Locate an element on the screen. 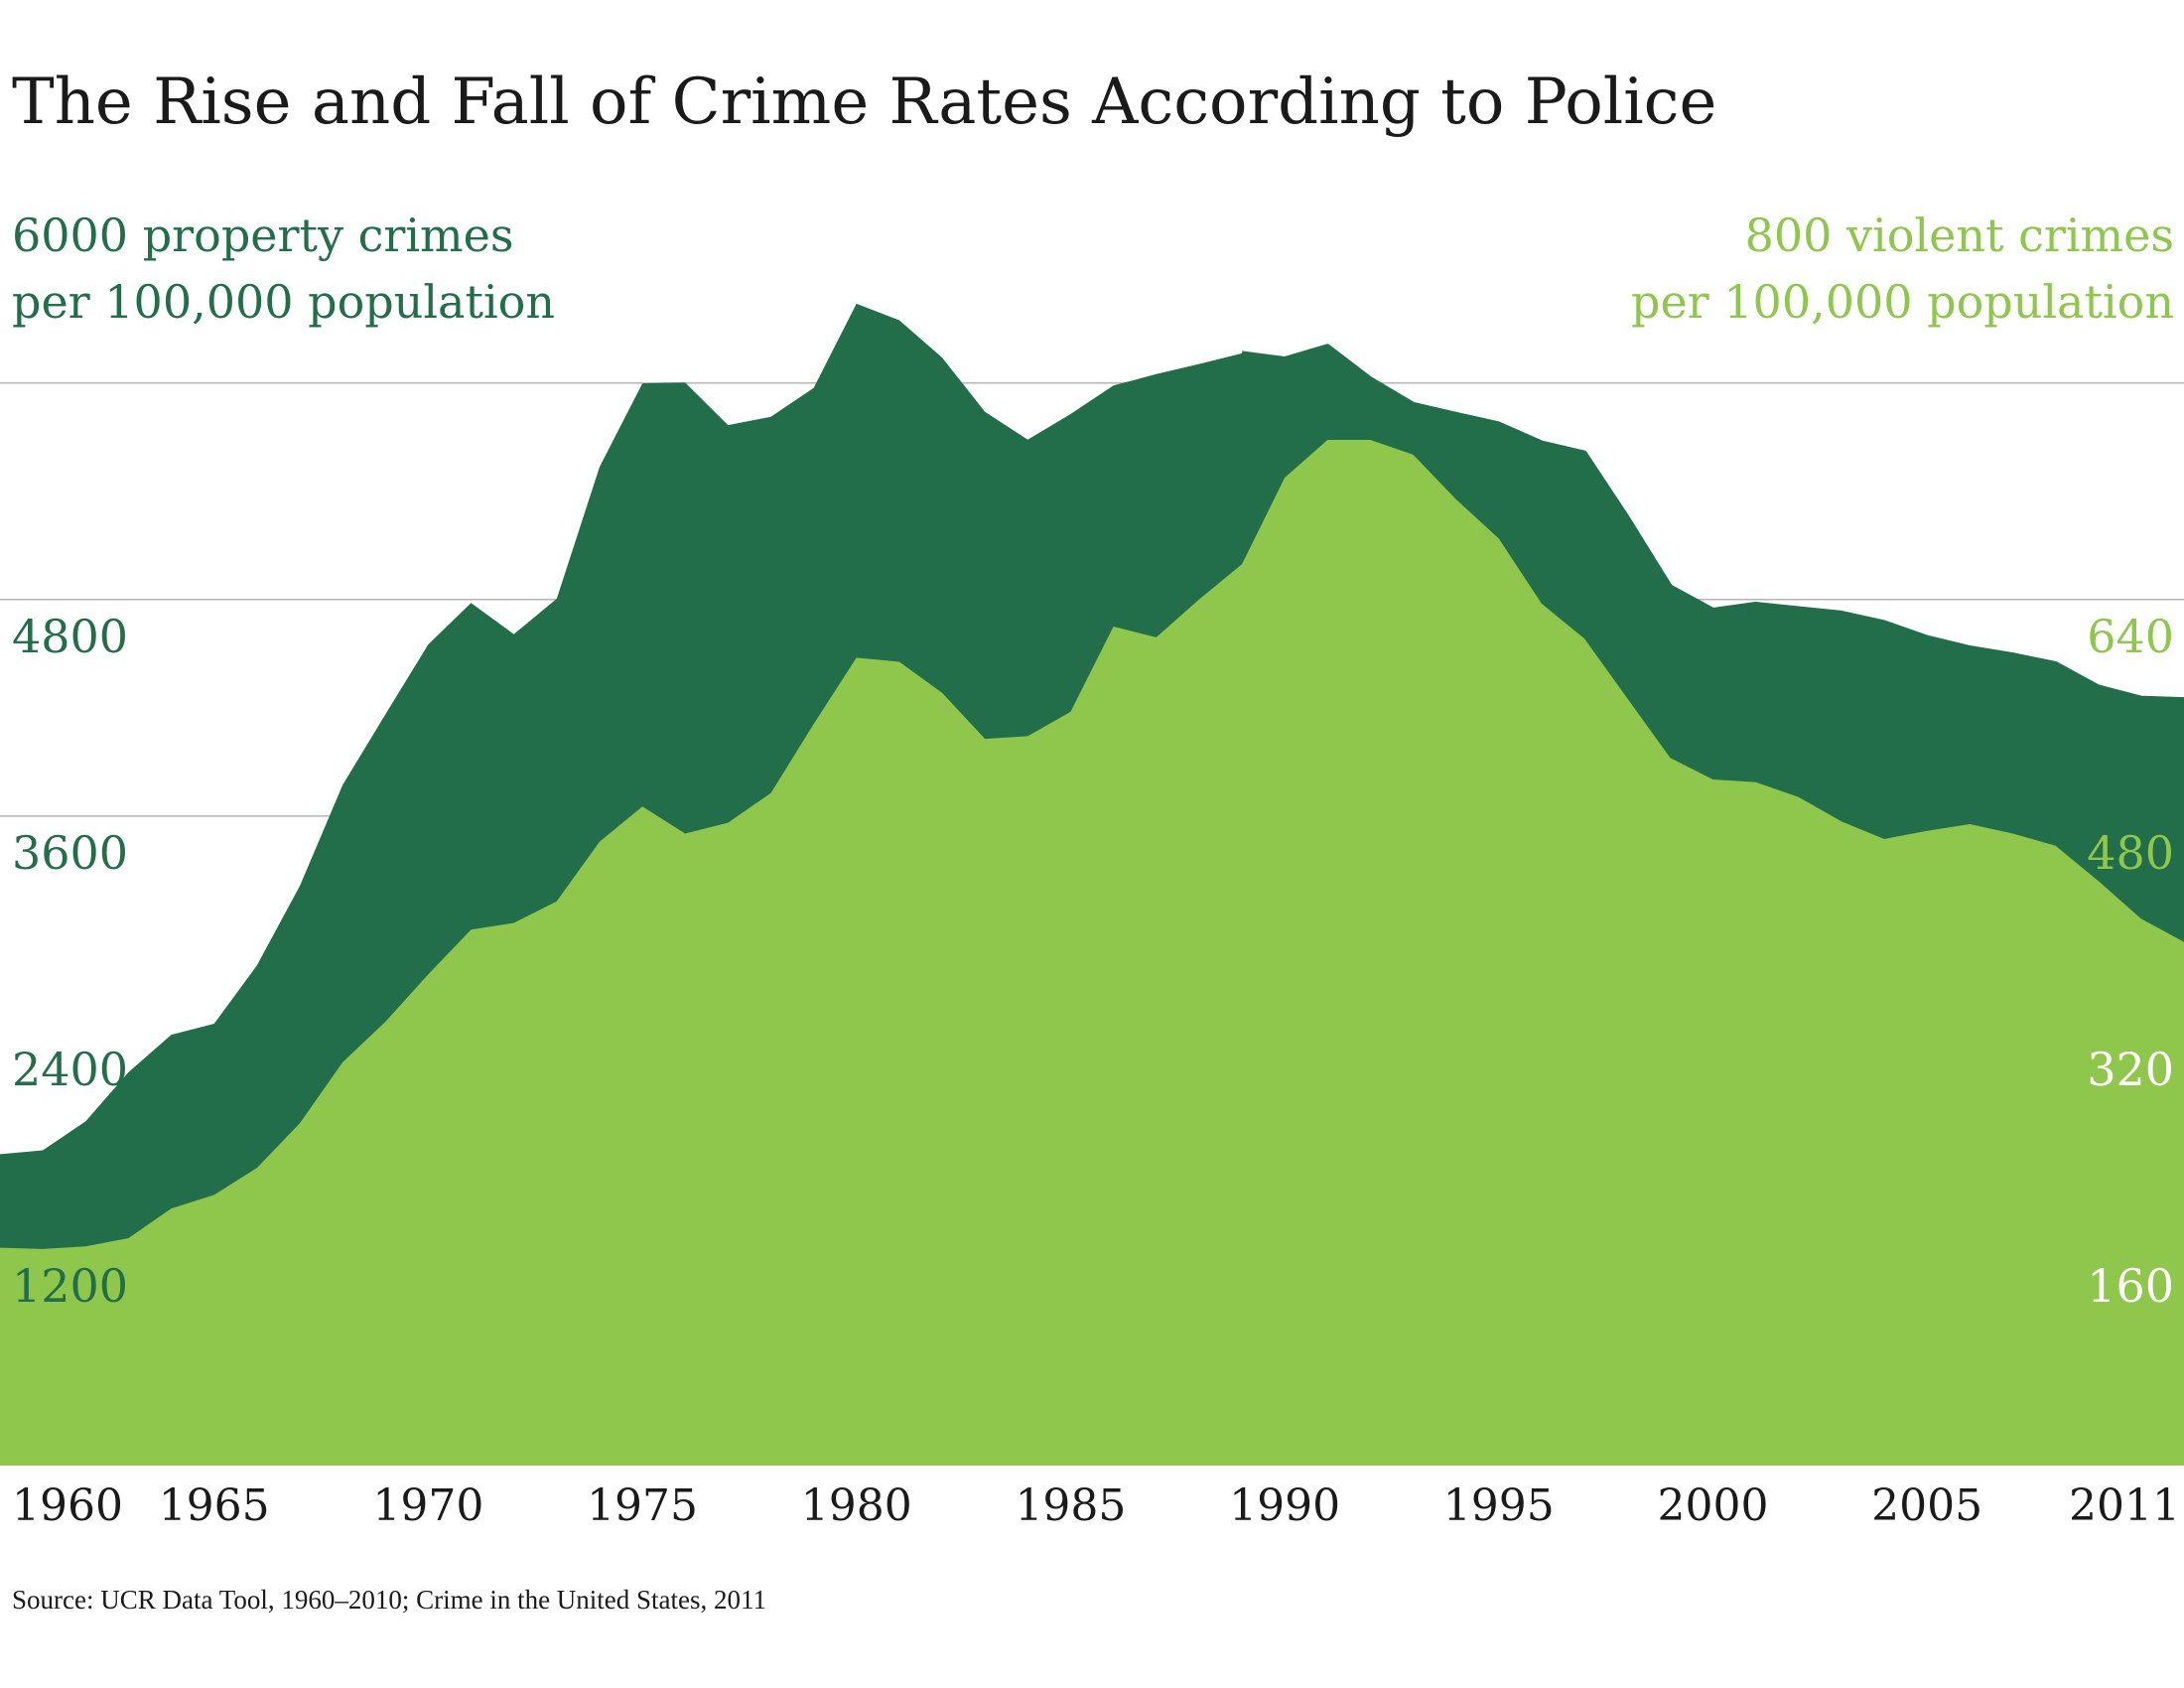 This screenshot has width=2184, height=1688. property-crime-line is located at coordinates (1712, 523).